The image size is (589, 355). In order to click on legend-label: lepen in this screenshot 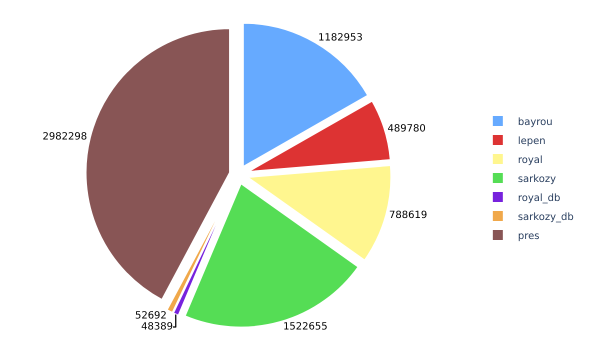, I will do `click(532, 141)`.